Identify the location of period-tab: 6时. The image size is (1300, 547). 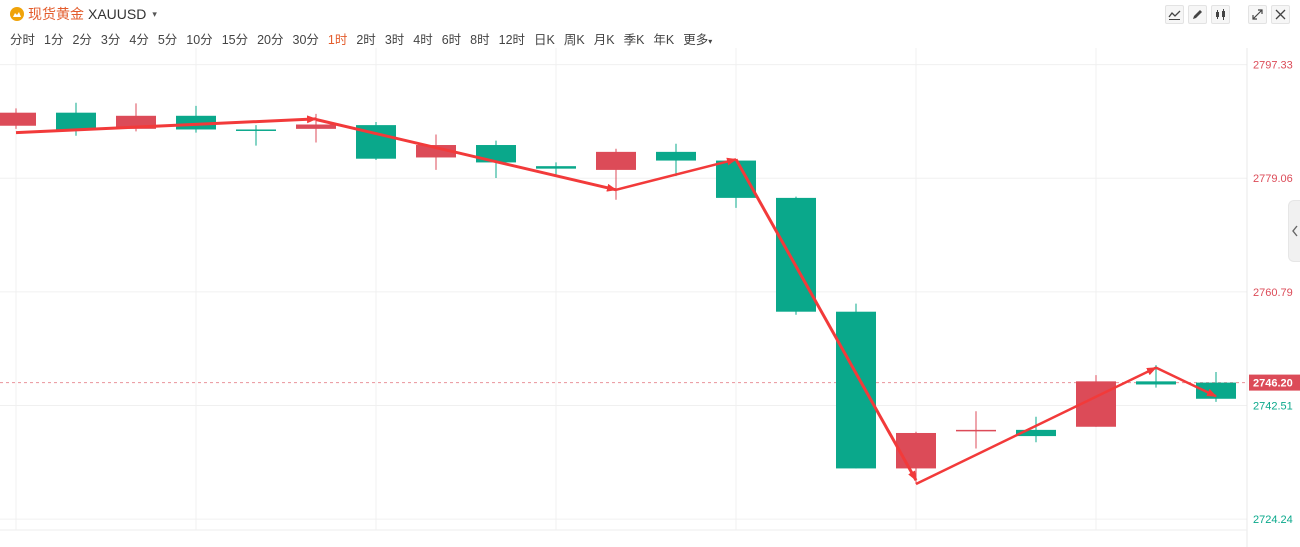
(451, 40).